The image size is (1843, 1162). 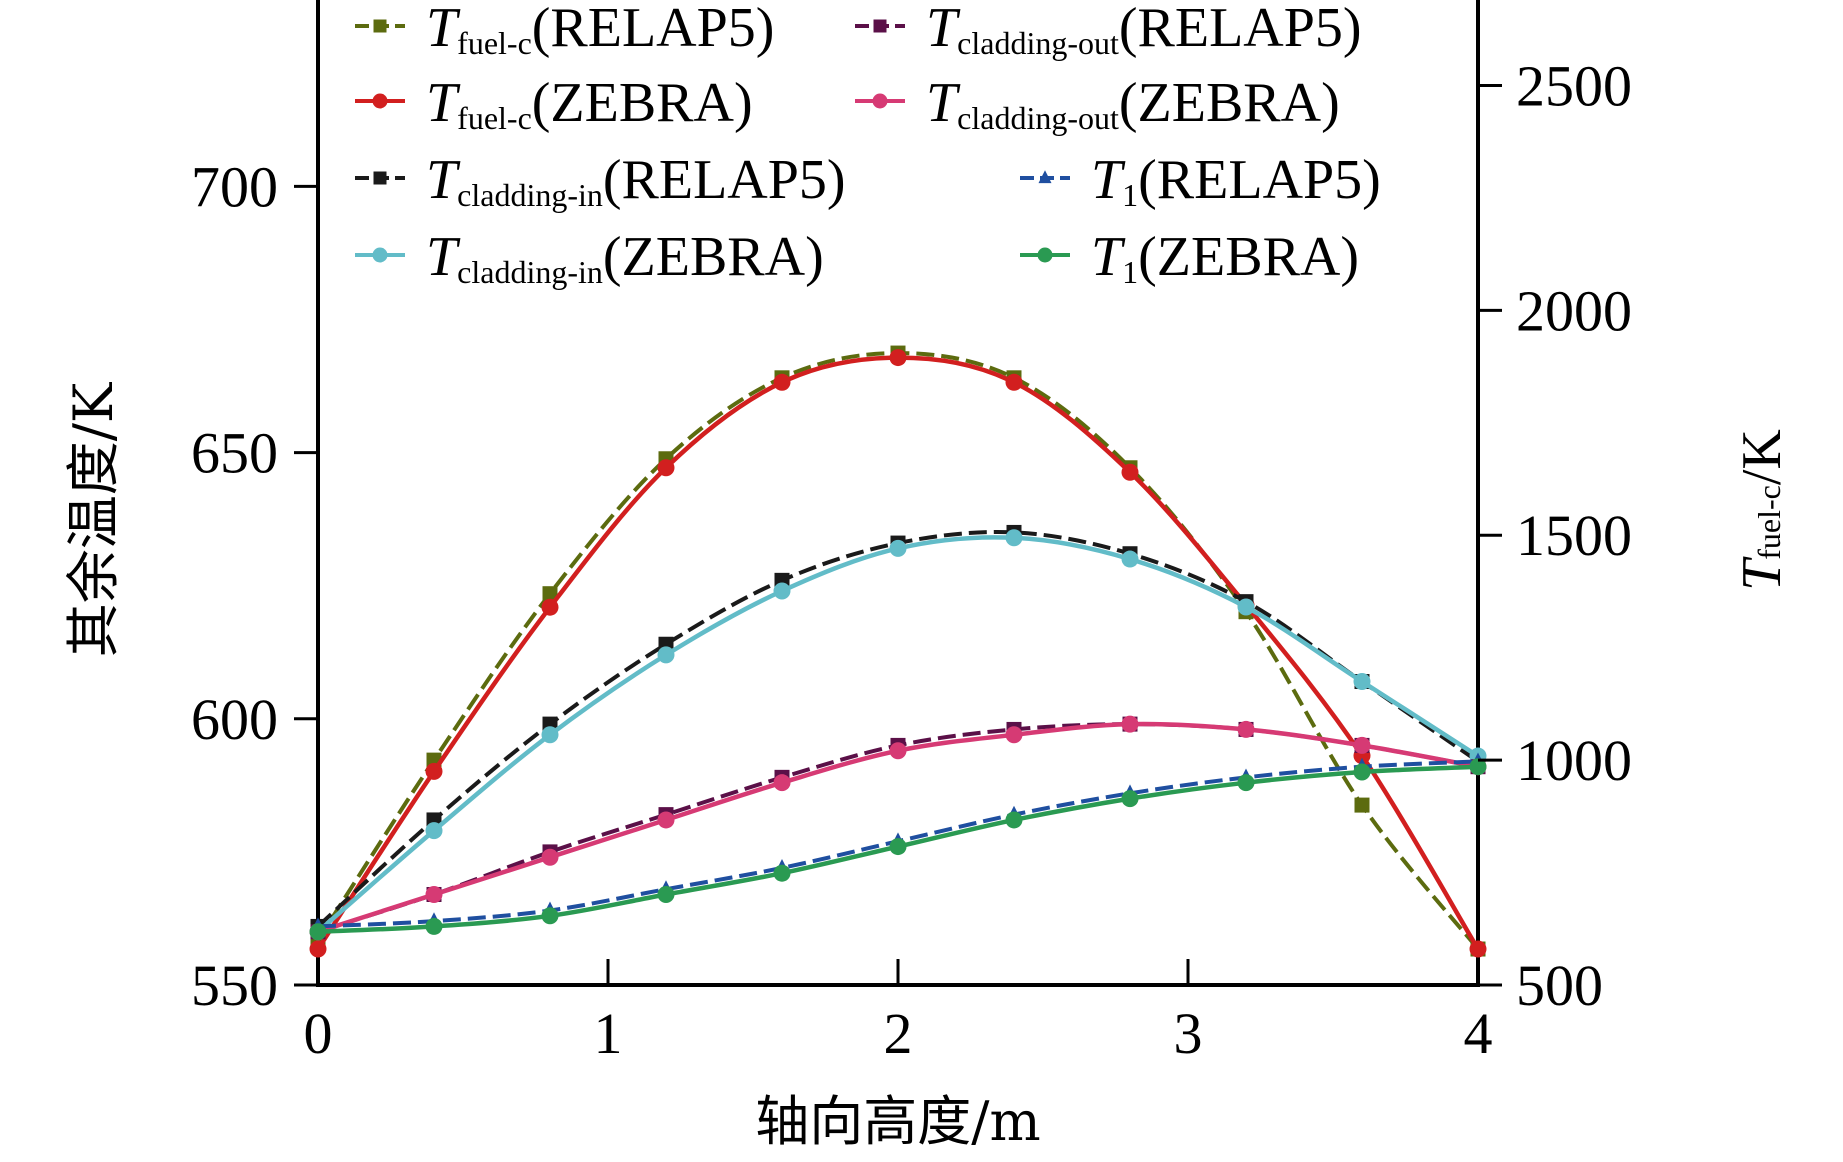 What do you see at coordinates (1574, 310) in the screenshot?
I see `y-right-tick-label: 2000` at bounding box center [1574, 310].